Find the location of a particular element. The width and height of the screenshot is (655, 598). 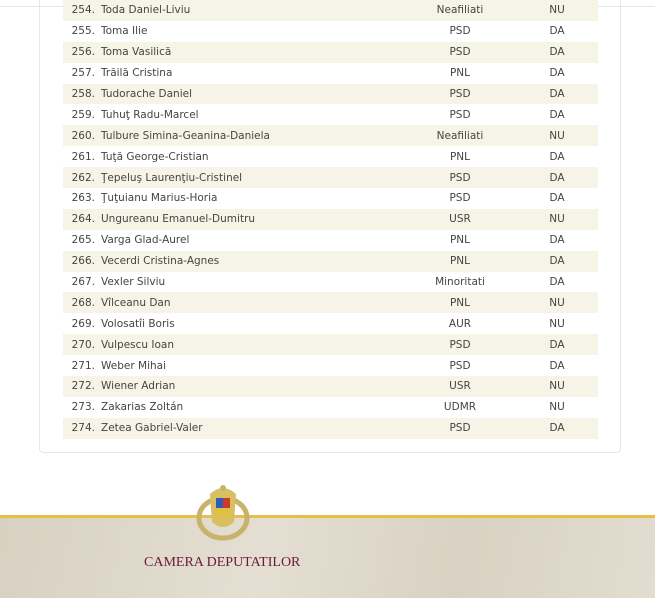

party-name: Minoritati is located at coordinates (460, 282).